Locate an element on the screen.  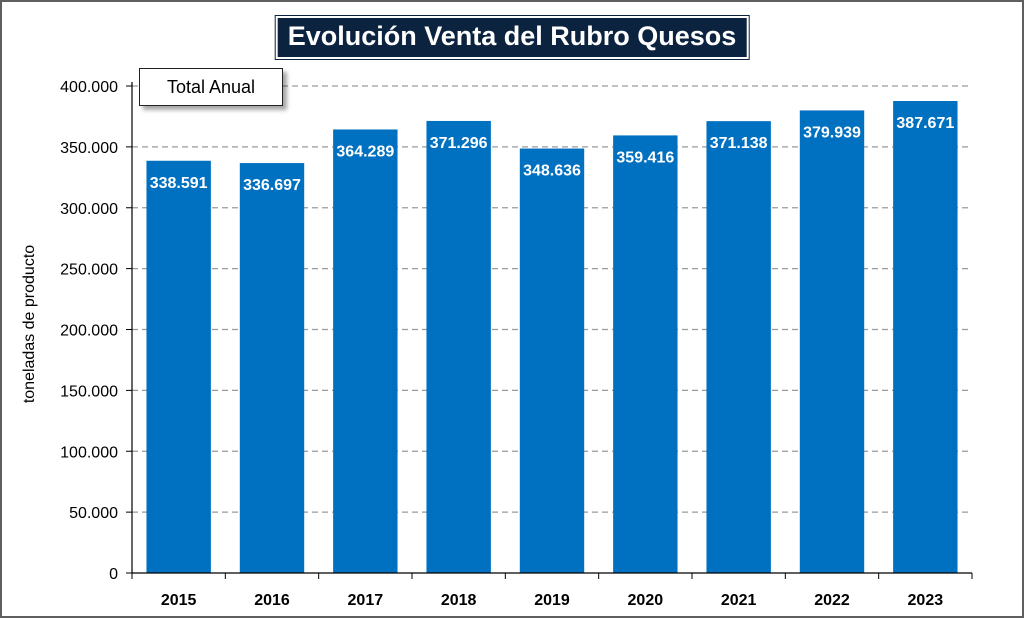
x-tick-label: 2018 is located at coordinates (459, 600).